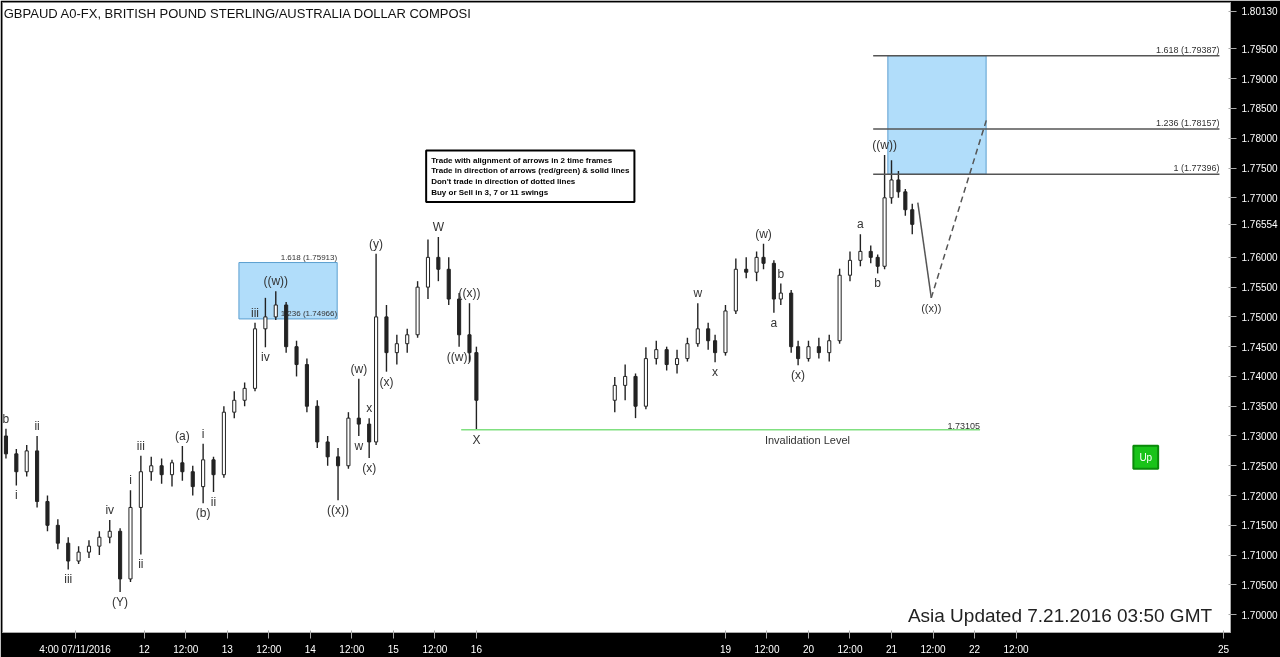 This screenshot has height=657, width=1280. Describe the element at coordinates (1260, 407) in the screenshot. I see `y-tick-label: 1.73500` at that location.